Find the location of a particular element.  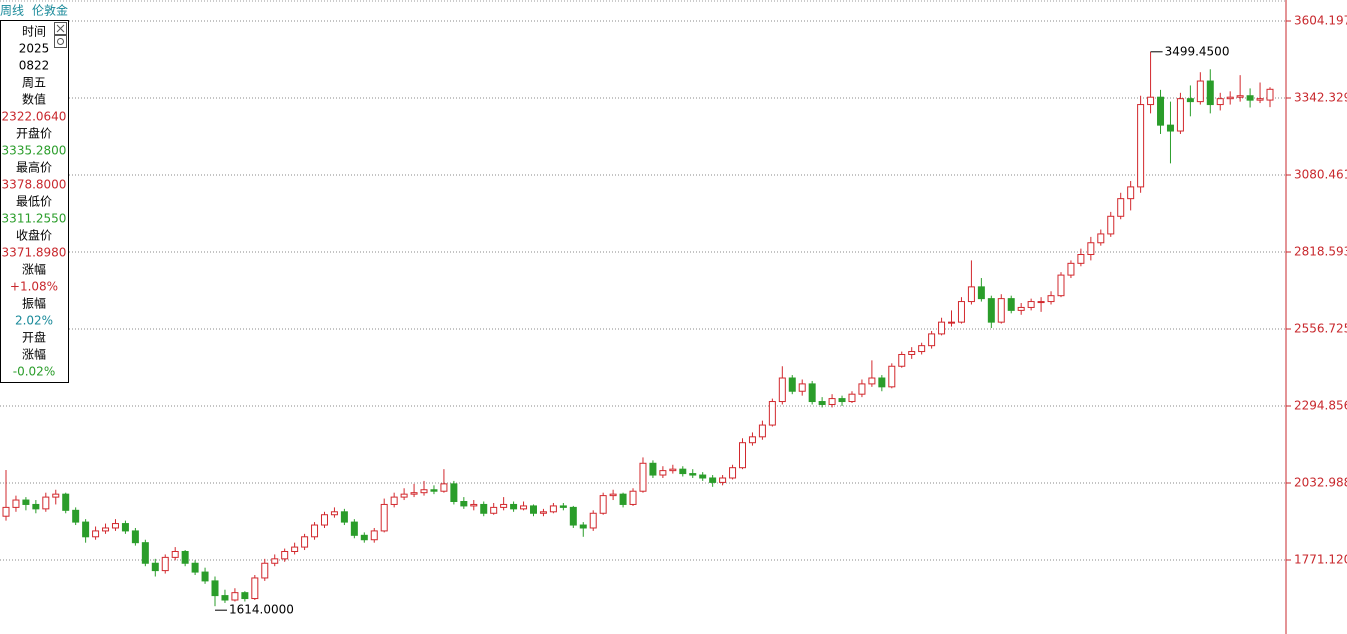

info-text: 振幅 is located at coordinates (34, 303).